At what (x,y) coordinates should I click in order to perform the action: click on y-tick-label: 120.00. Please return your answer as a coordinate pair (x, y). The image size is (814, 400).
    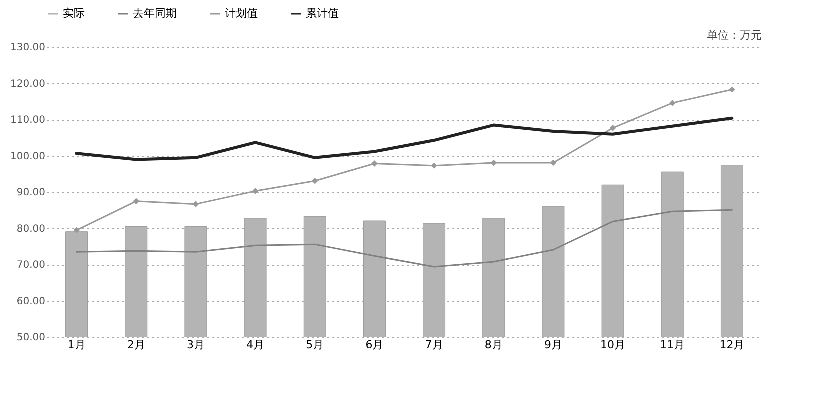
    Looking at the image, I should click on (28, 84).